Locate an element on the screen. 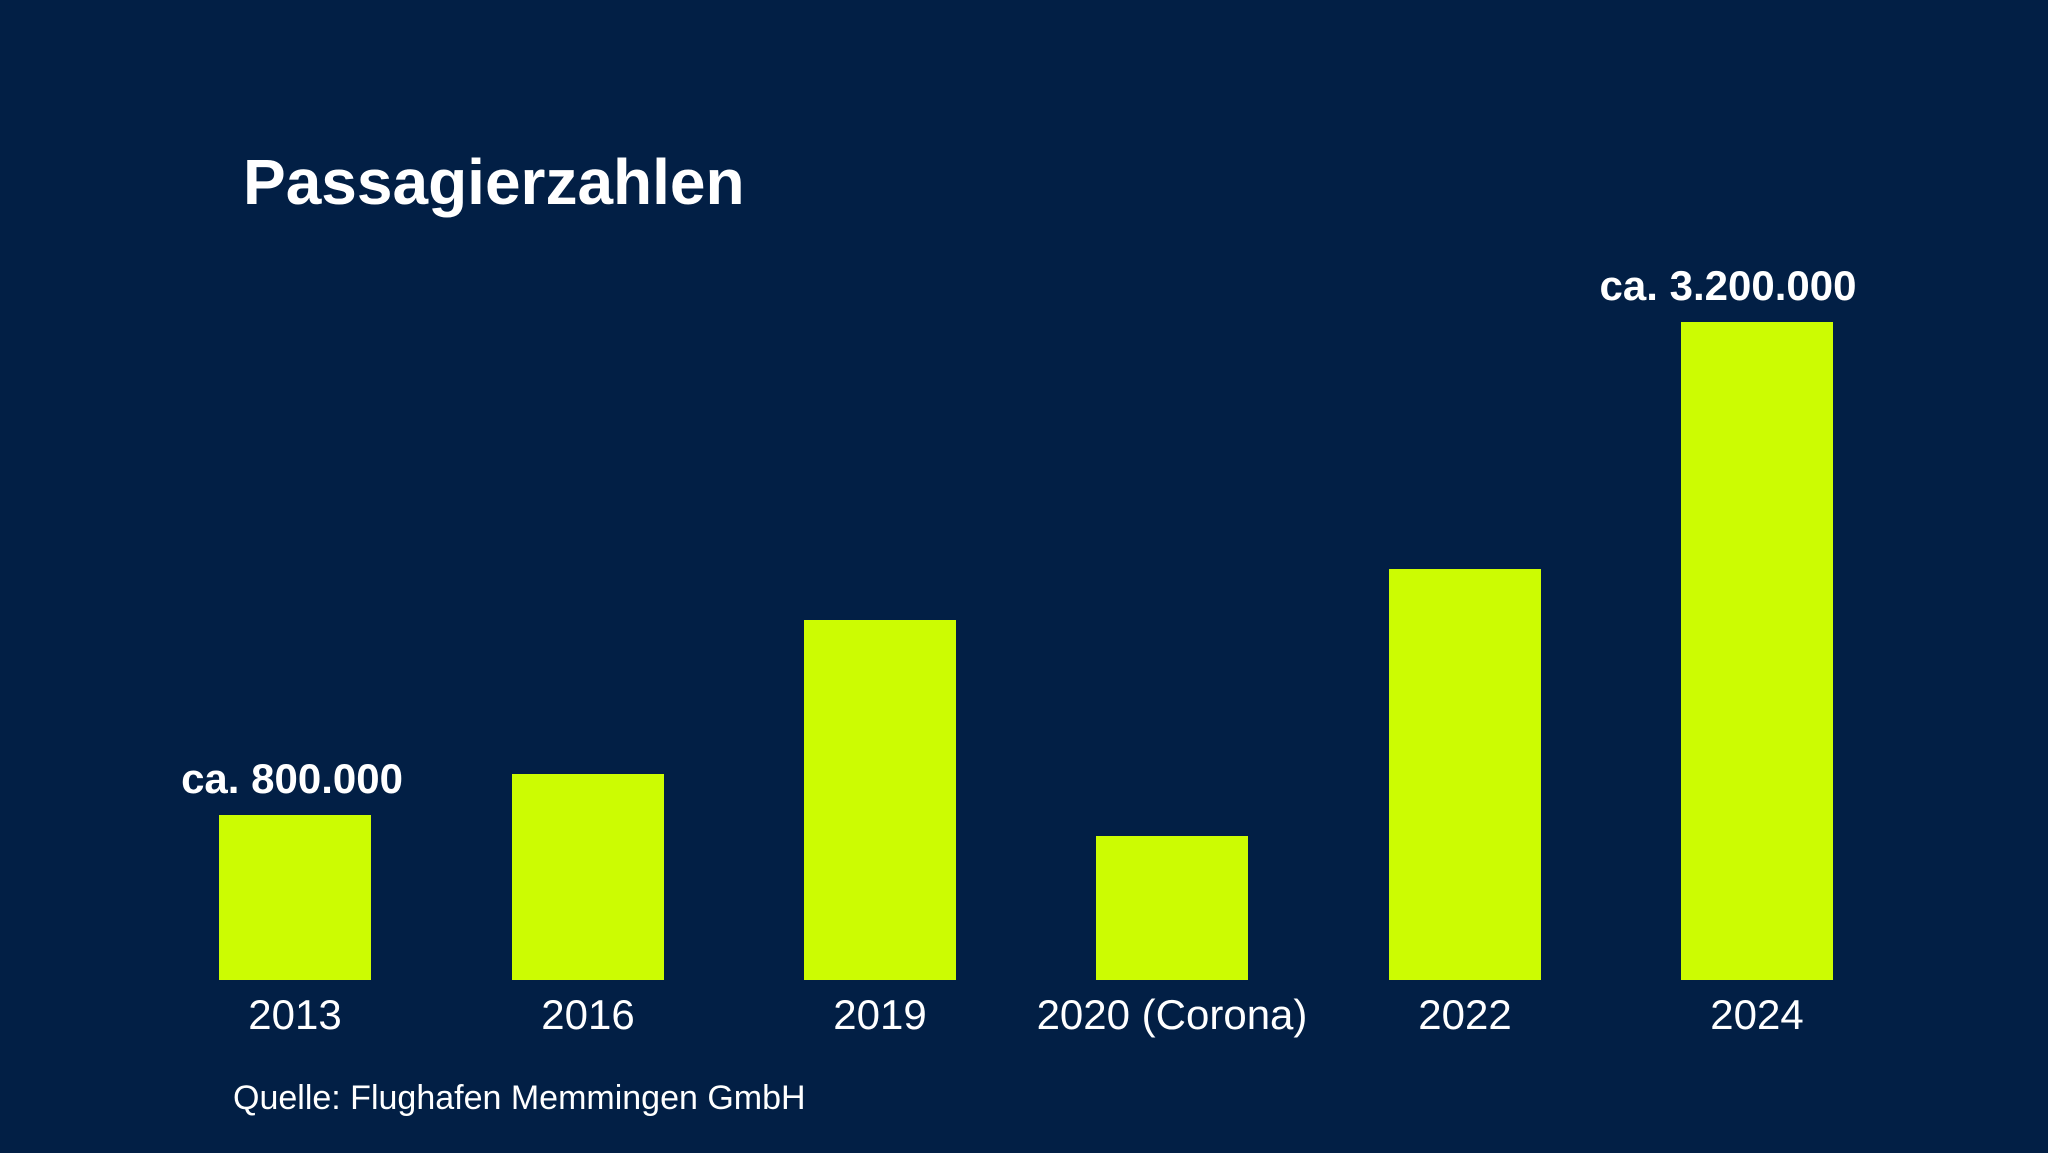  category-label-2019: 2019 is located at coordinates (880, 1014).